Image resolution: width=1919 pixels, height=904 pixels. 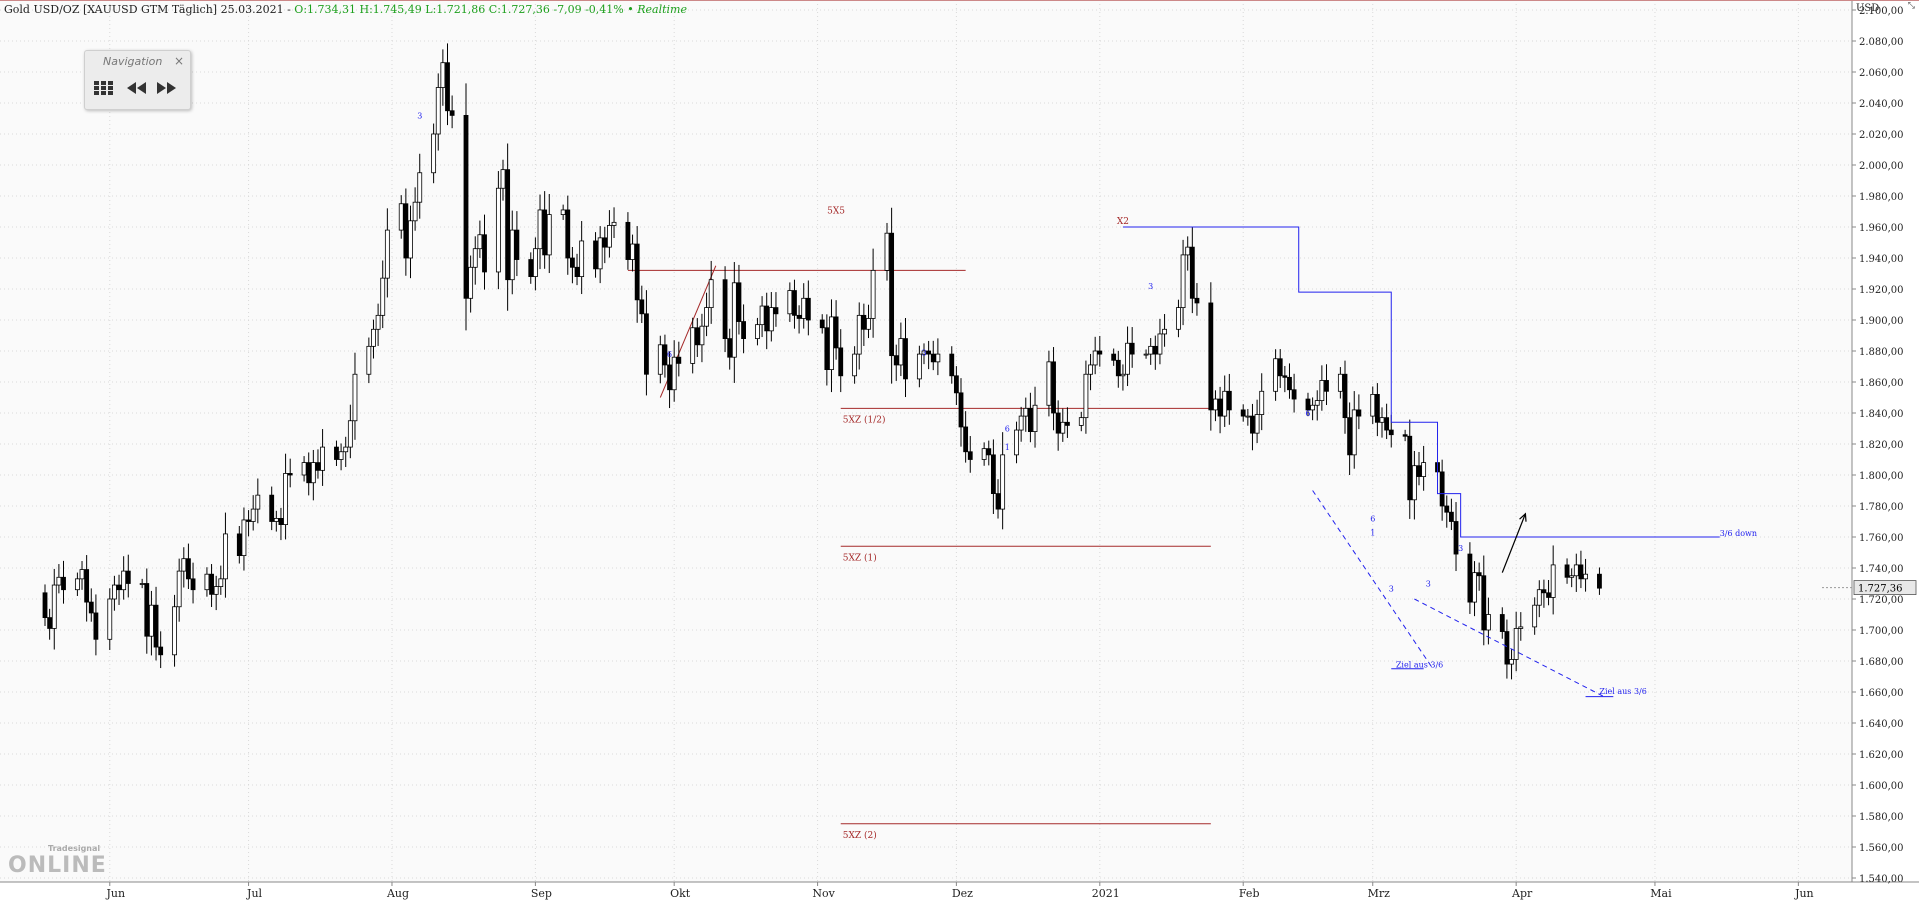 I want to click on y-tick-label: 1.700,00, so click(x=1881, y=631).